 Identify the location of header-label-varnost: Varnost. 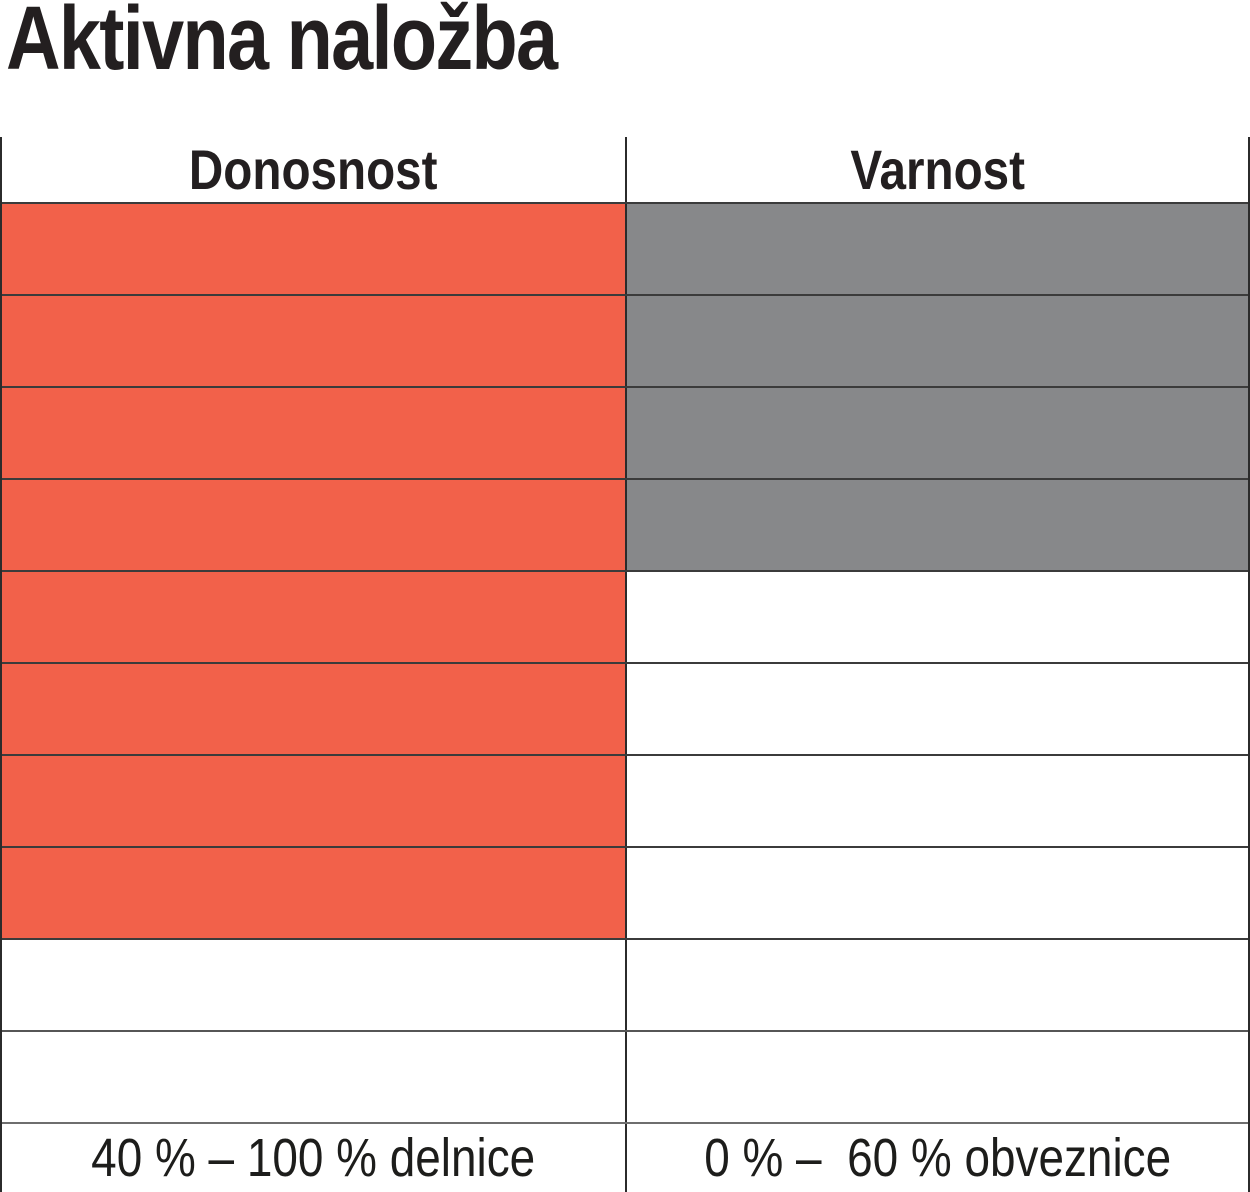
(937, 169).